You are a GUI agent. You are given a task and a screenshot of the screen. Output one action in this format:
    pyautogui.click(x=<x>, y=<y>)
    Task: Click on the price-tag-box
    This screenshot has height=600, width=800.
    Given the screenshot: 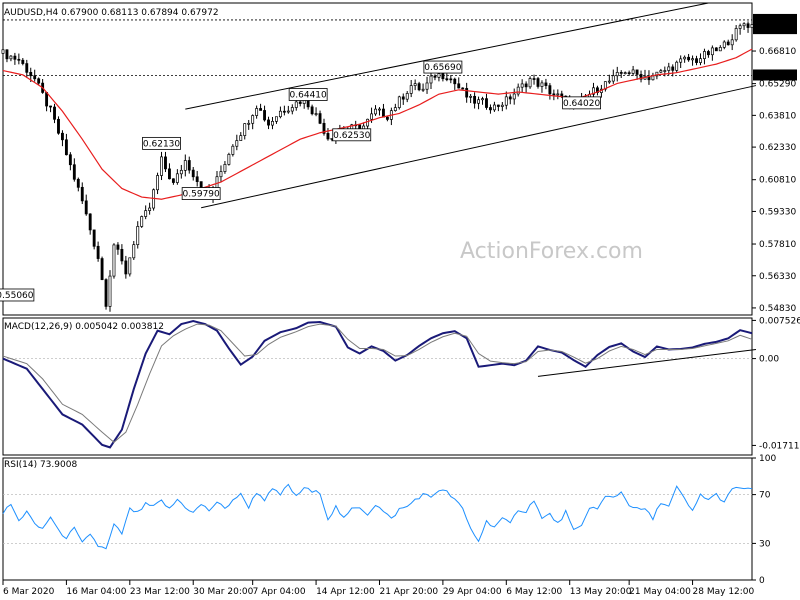 What is the action you would take?
    pyautogui.click(x=775, y=19)
    